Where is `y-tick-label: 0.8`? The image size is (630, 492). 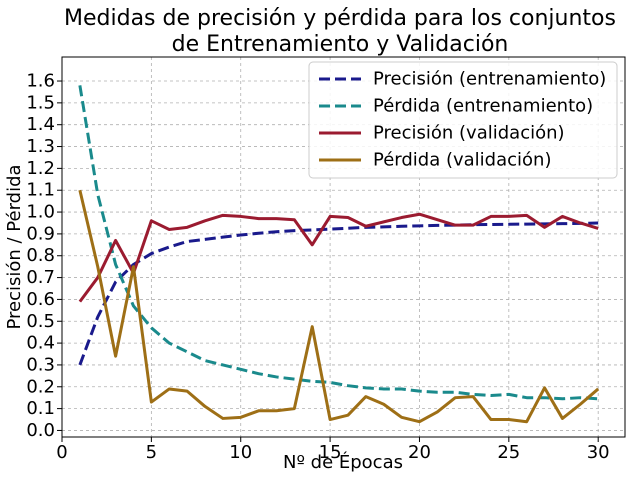
y-tick-label: 0.8 is located at coordinates (40, 255).